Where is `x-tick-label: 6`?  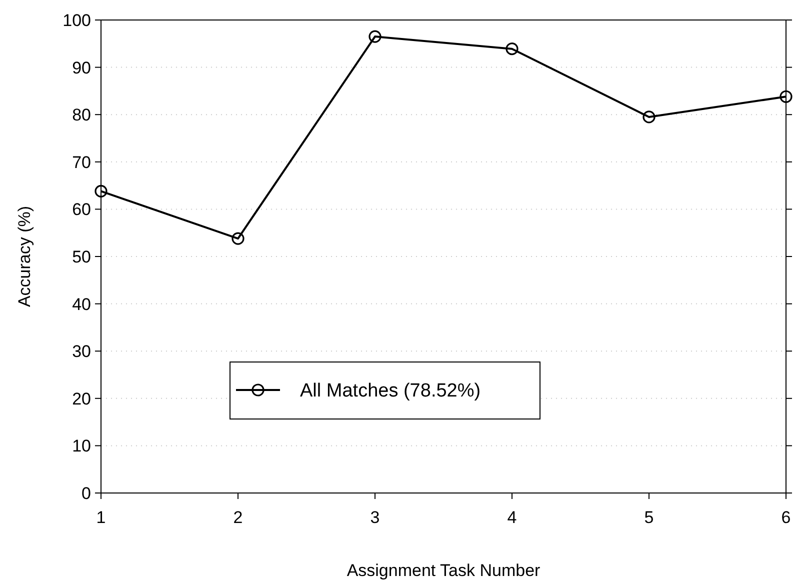
x-tick-label: 6 is located at coordinates (786, 517).